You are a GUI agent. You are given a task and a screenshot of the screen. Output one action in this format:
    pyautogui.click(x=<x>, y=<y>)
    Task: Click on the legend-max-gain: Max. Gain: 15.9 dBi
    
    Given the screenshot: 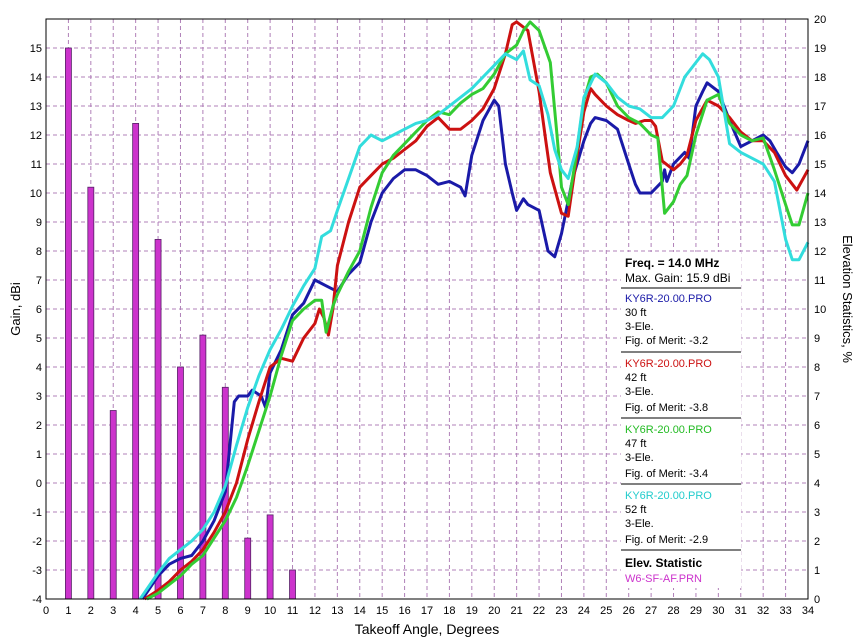 What is the action you would take?
    pyautogui.click(x=677, y=278)
    